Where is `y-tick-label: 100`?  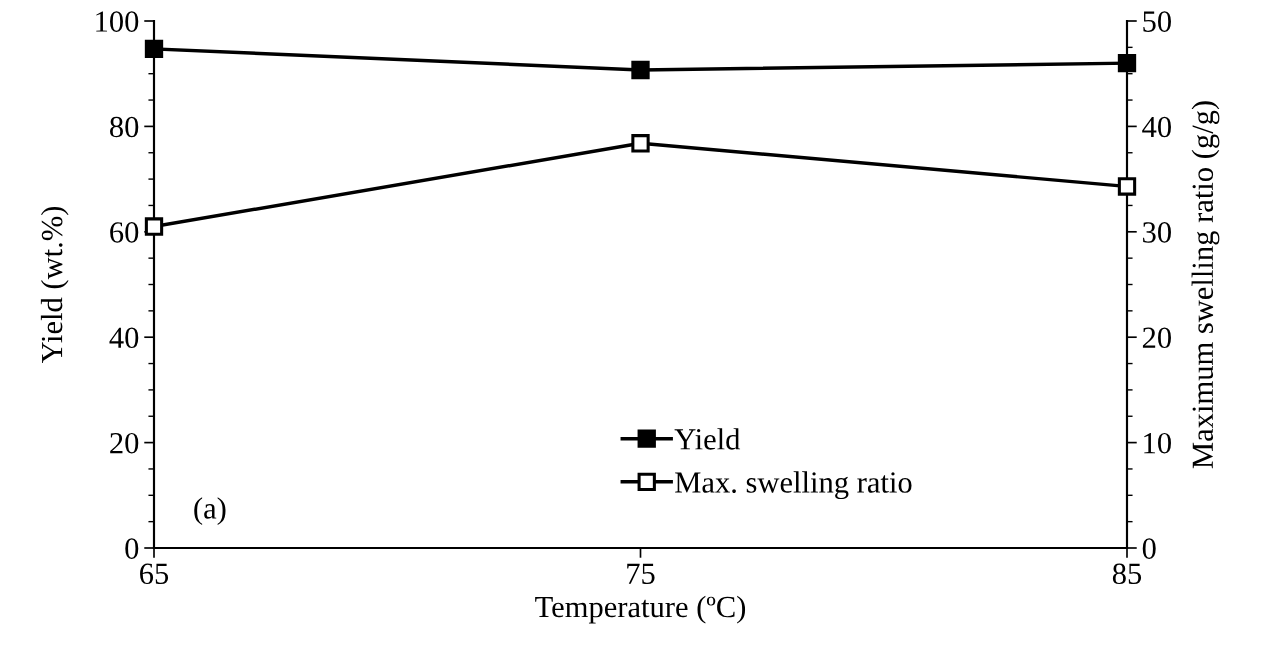 y-tick-label: 100 is located at coordinates (117, 21).